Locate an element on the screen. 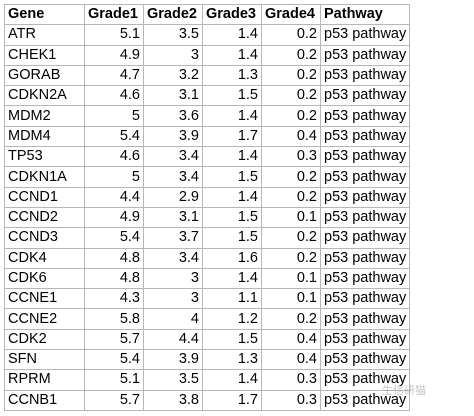 This screenshot has width=474, height=416. cell-grade2: 3.7 is located at coordinates (173, 238).